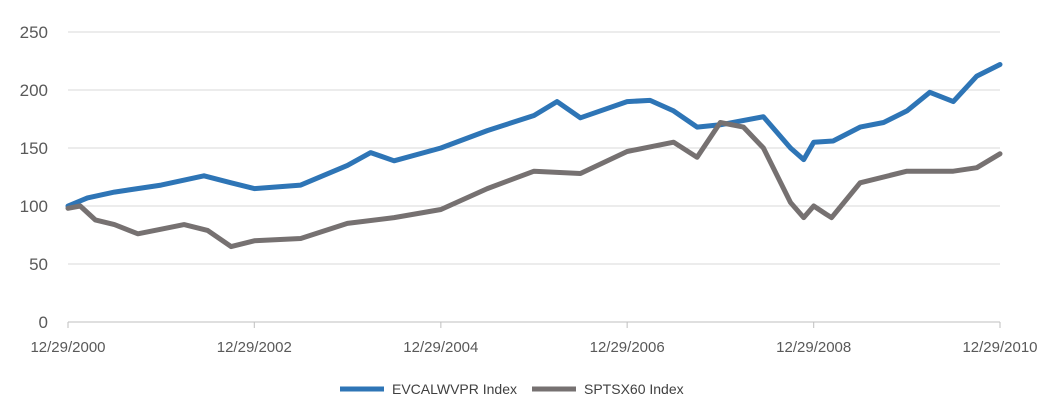 The height and width of the screenshot is (403, 1064). Describe the element at coordinates (34, 32) in the screenshot. I see `y-tick-label: 250` at that location.